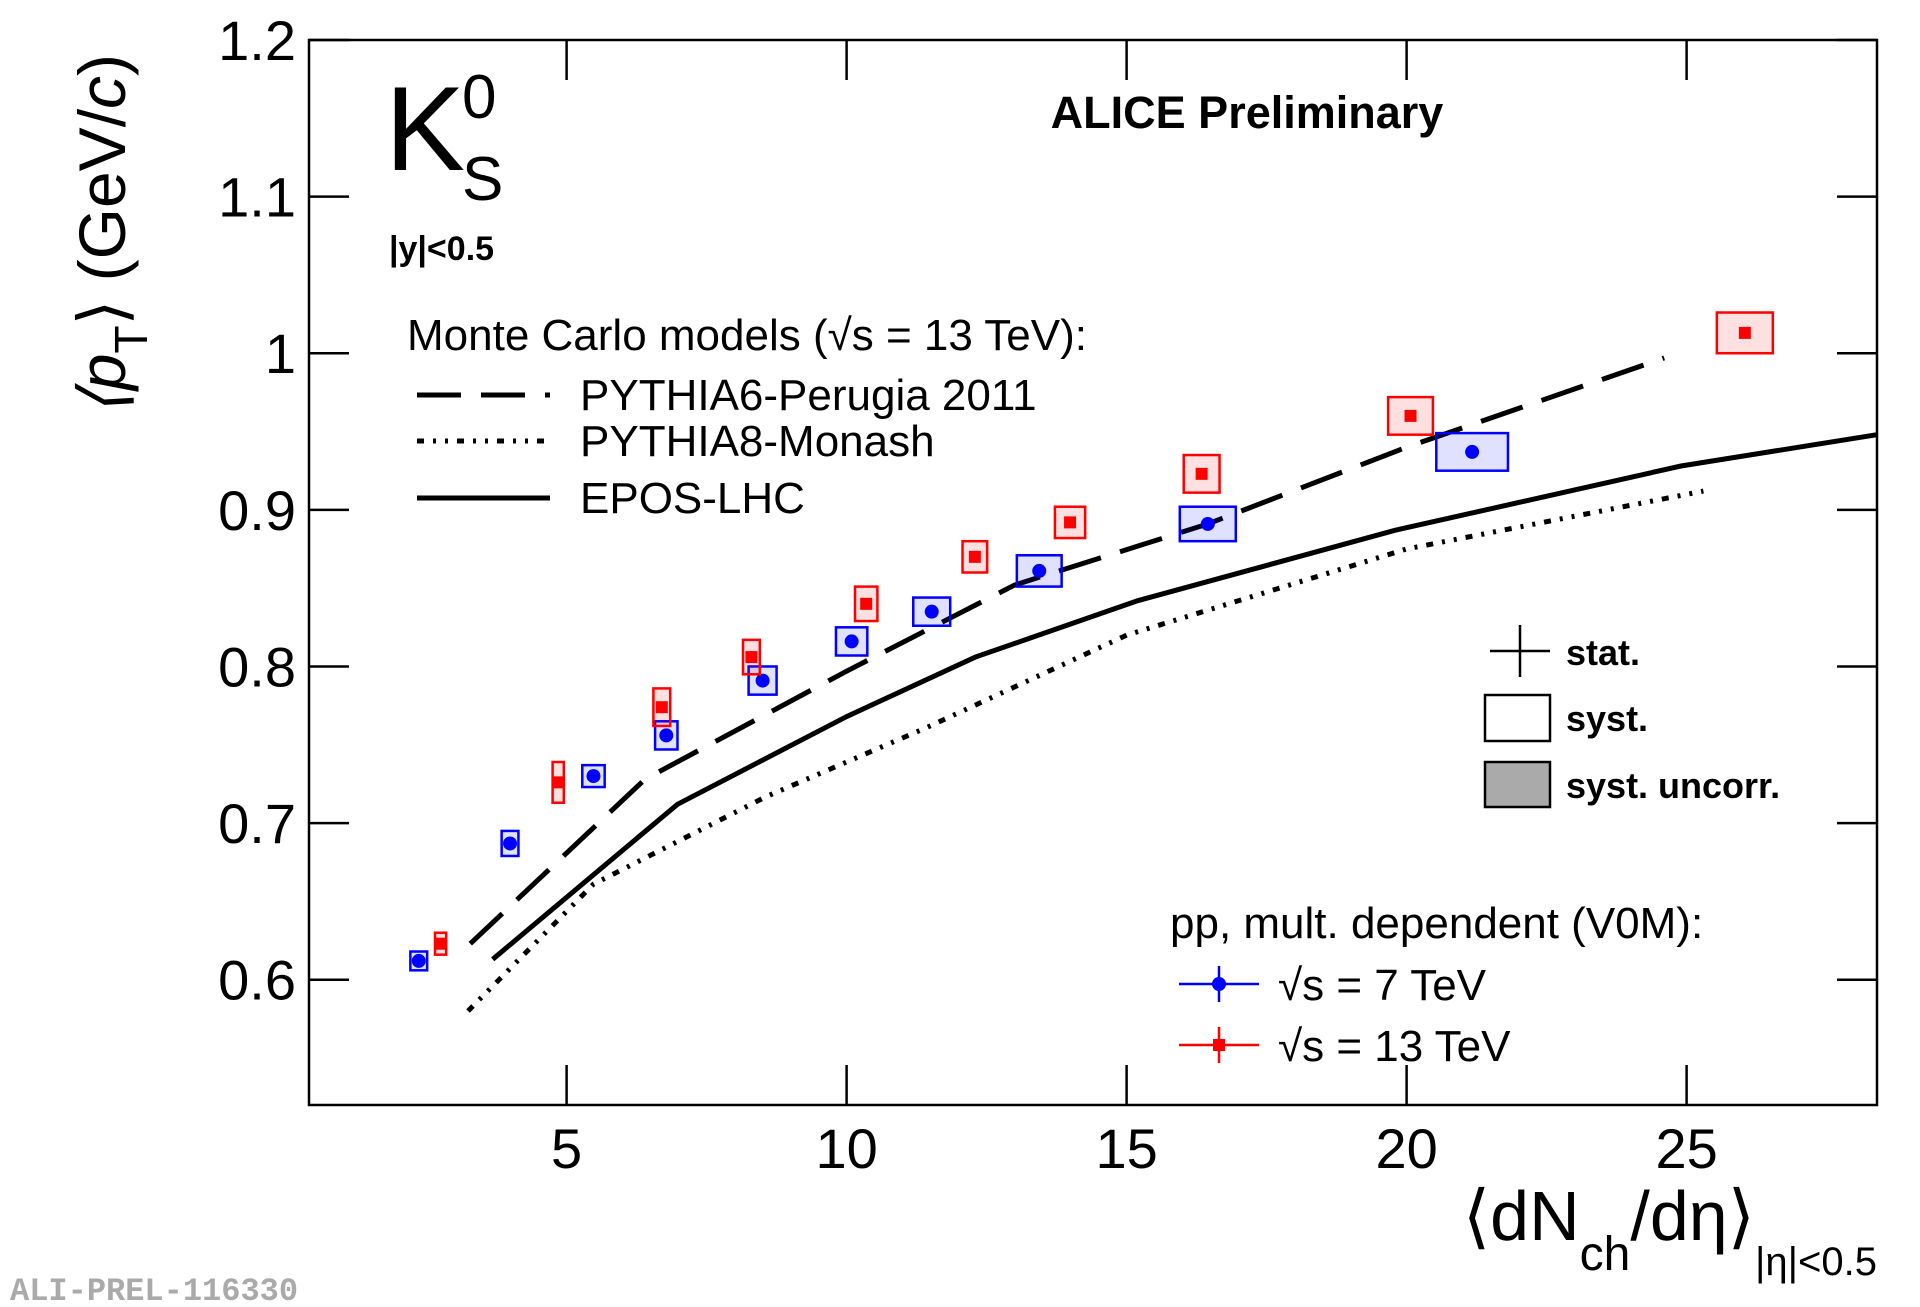  Describe the element at coordinates (154, 1290) in the screenshot. I see `footer: ALI-PREL-116330` at that location.